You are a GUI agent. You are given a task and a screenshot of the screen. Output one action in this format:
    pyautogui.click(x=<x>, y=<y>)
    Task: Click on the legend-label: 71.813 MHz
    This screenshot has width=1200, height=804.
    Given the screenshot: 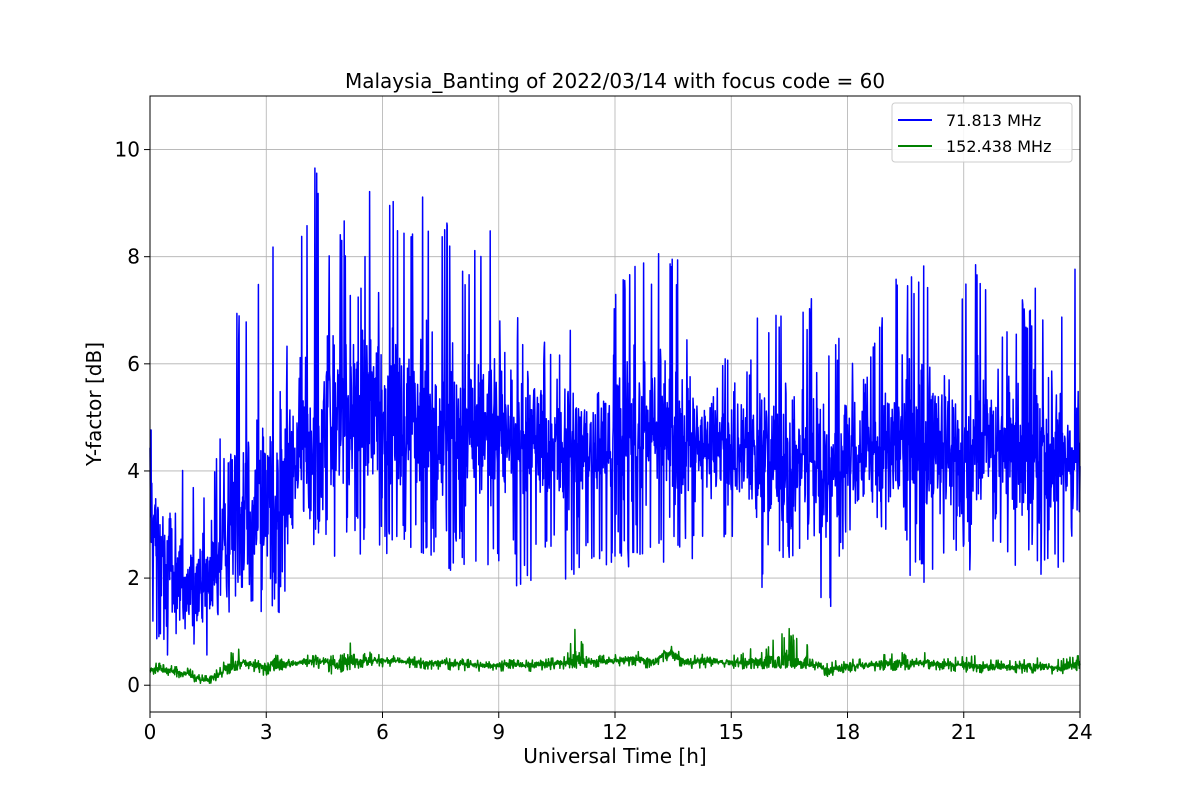 What is the action you would take?
    pyautogui.click(x=993, y=120)
    